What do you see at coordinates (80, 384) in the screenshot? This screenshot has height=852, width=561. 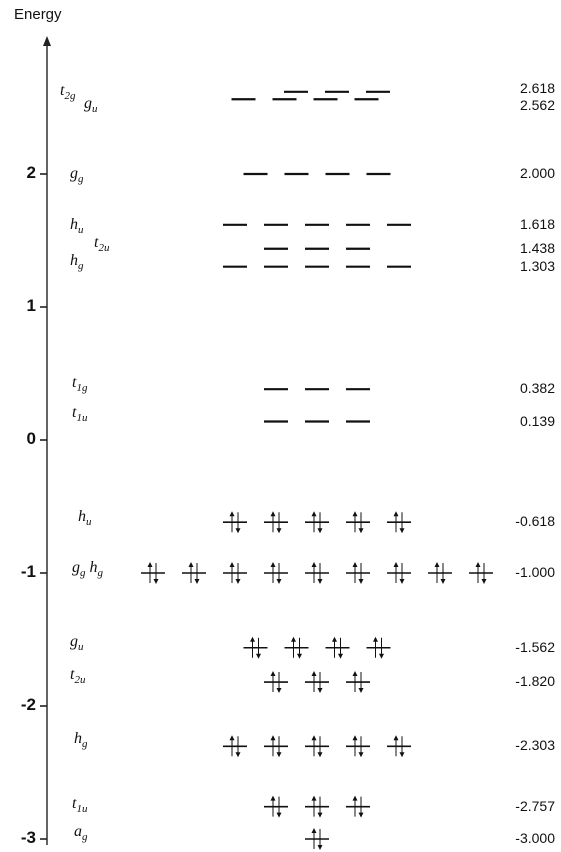 I see `orbital-symmetry-label: t1g` at bounding box center [80, 384].